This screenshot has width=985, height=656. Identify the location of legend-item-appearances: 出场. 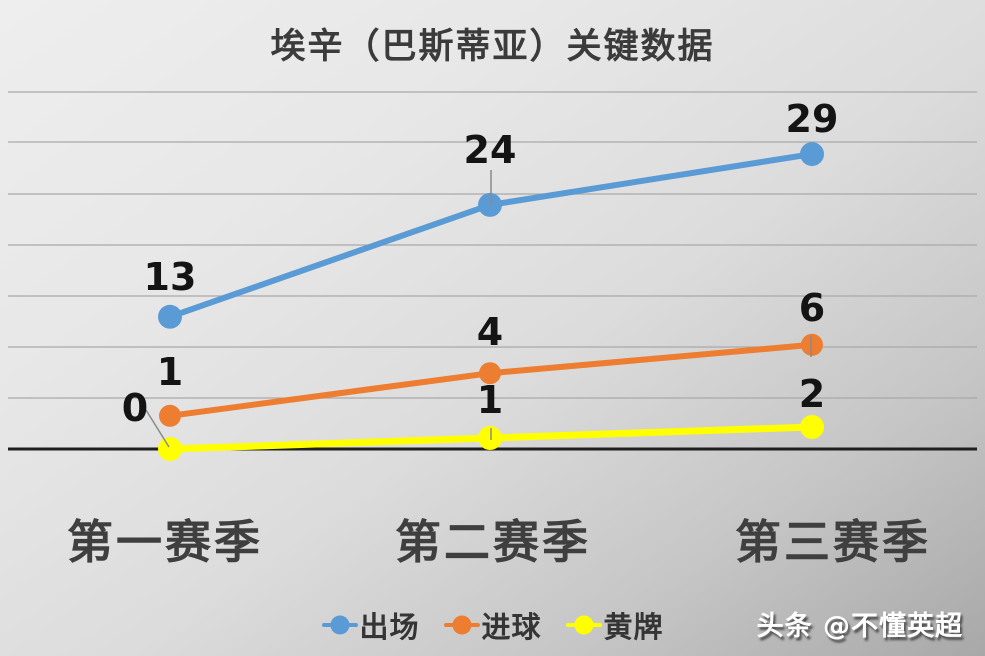
(370, 625).